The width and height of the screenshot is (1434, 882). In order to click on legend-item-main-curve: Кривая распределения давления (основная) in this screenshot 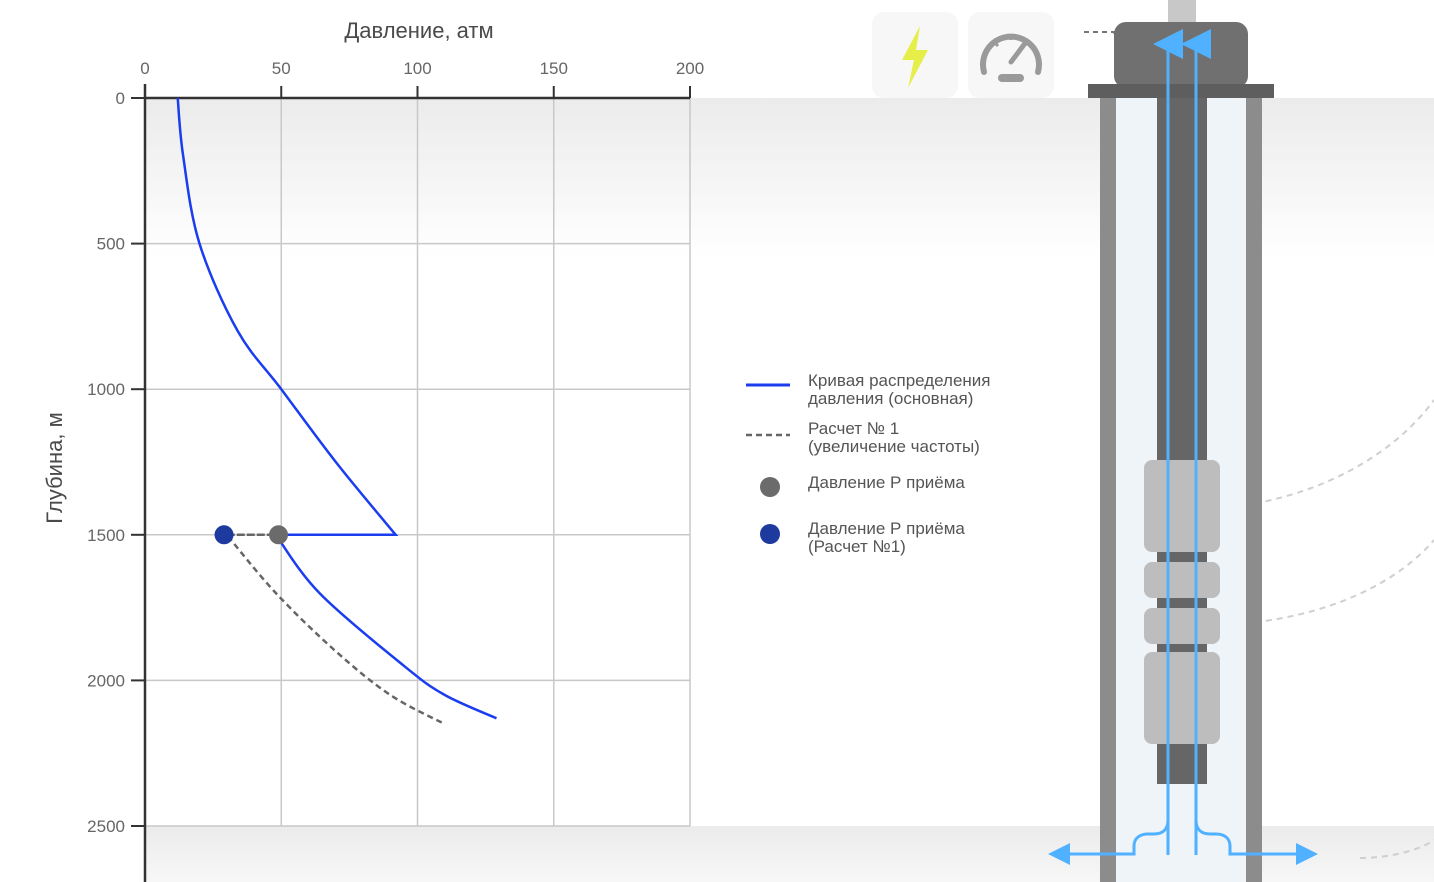, I will do `click(904, 396)`.